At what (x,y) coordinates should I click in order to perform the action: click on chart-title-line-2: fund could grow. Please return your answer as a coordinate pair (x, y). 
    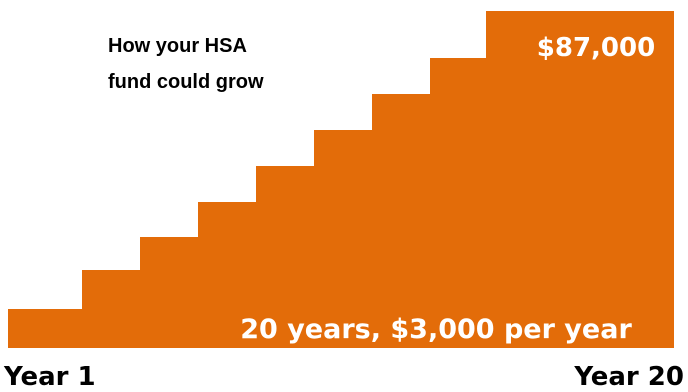
    Looking at the image, I should click on (186, 82).